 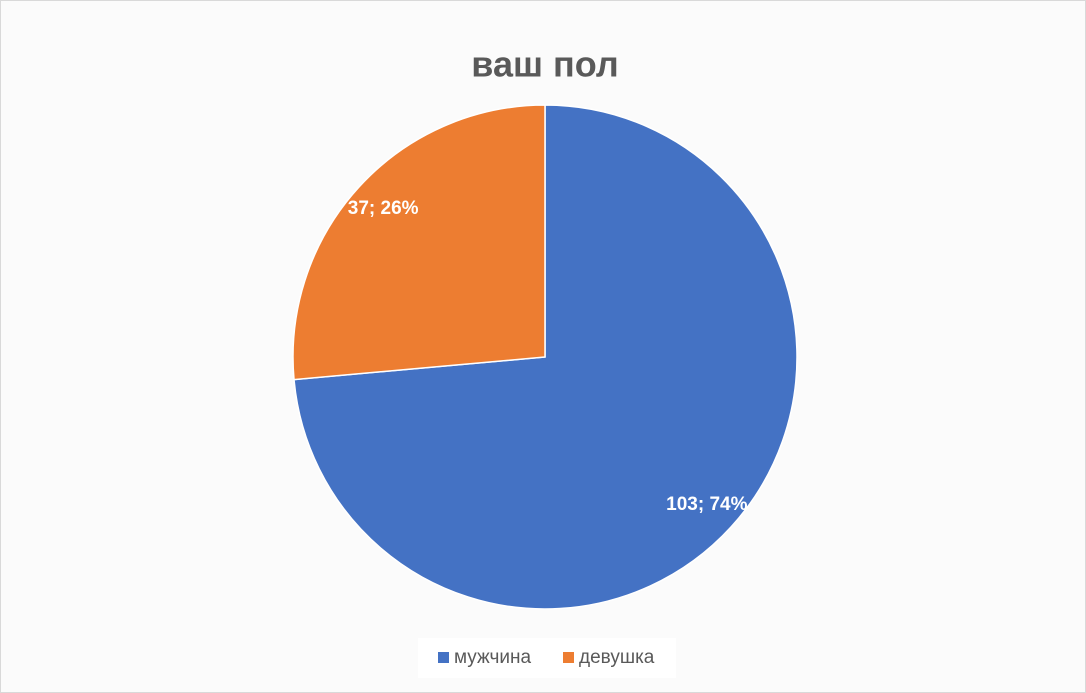 What do you see at coordinates (706, 504) in the screenshot?
I see `data-label: 103; 74%` at bounding box center [706, 504].